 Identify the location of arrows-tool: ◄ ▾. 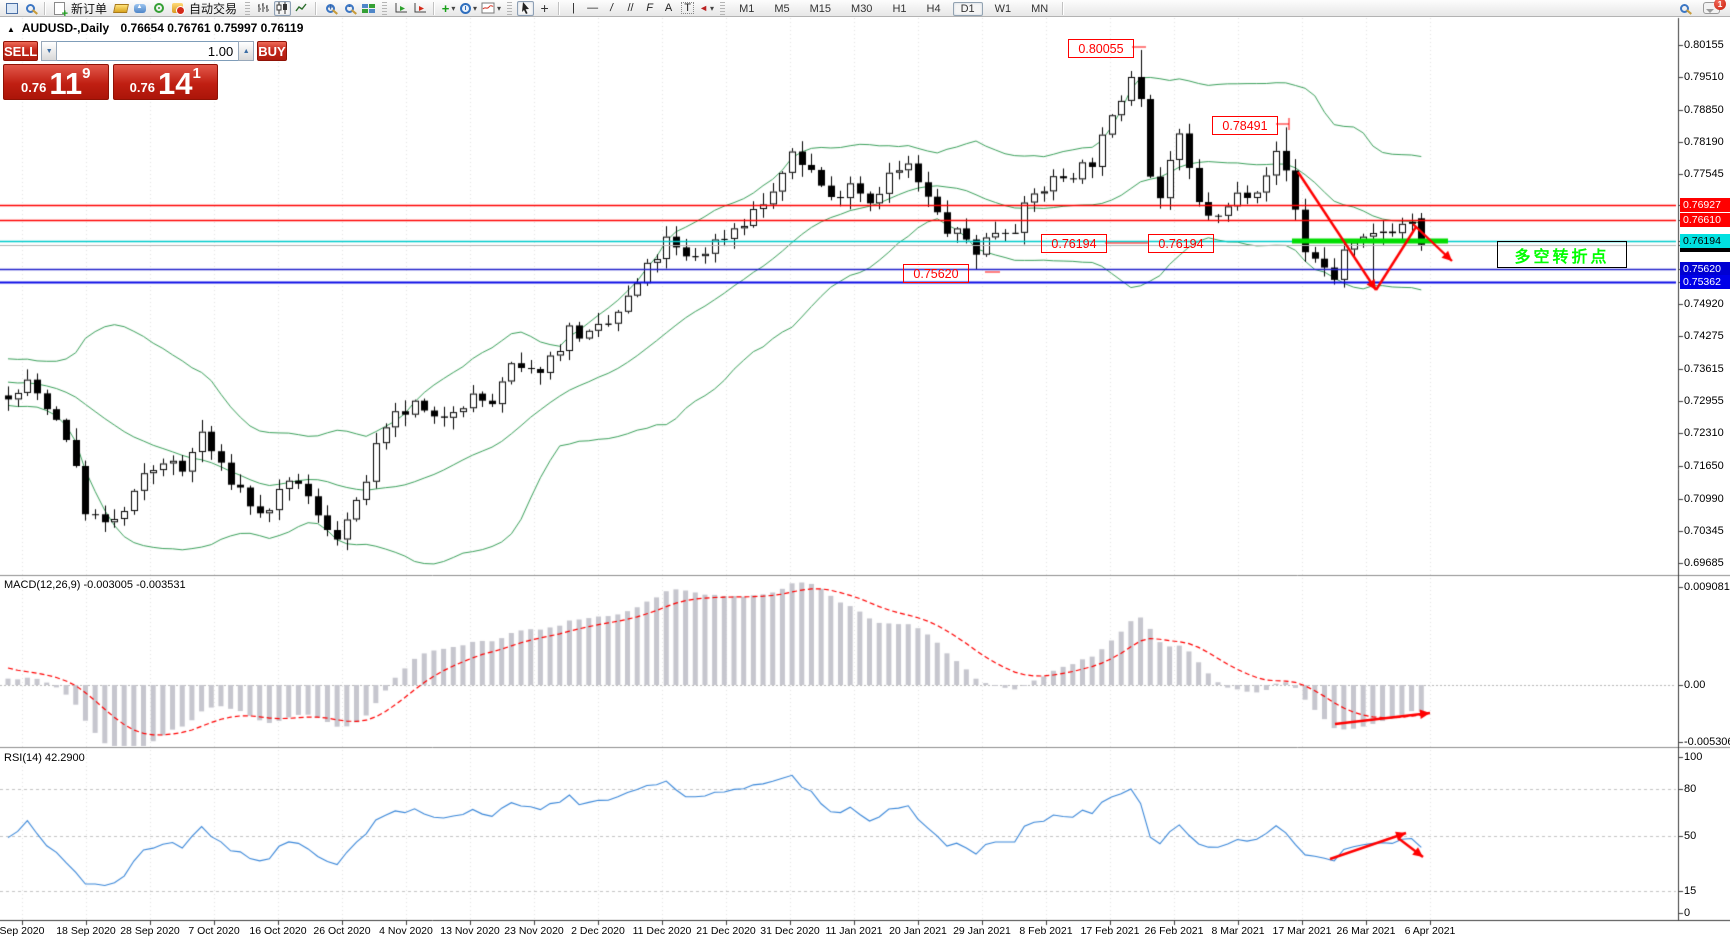
(706, 8).